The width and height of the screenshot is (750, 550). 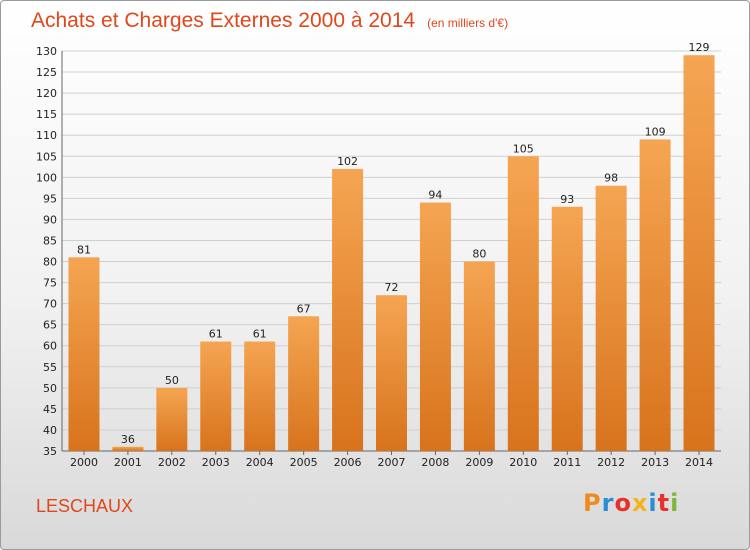 What do you see at coordinates (50, 240) in the screenshot?
I see `y-tick-label: 85` at bounding box center [50, 240].